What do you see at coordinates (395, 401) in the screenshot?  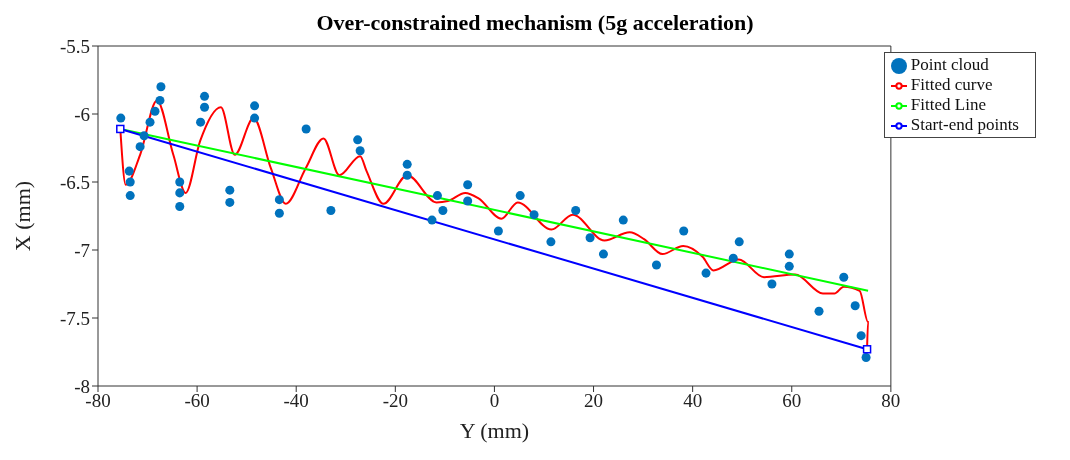 I see `x-tick-label: -20` at bounding box center [395, 401].